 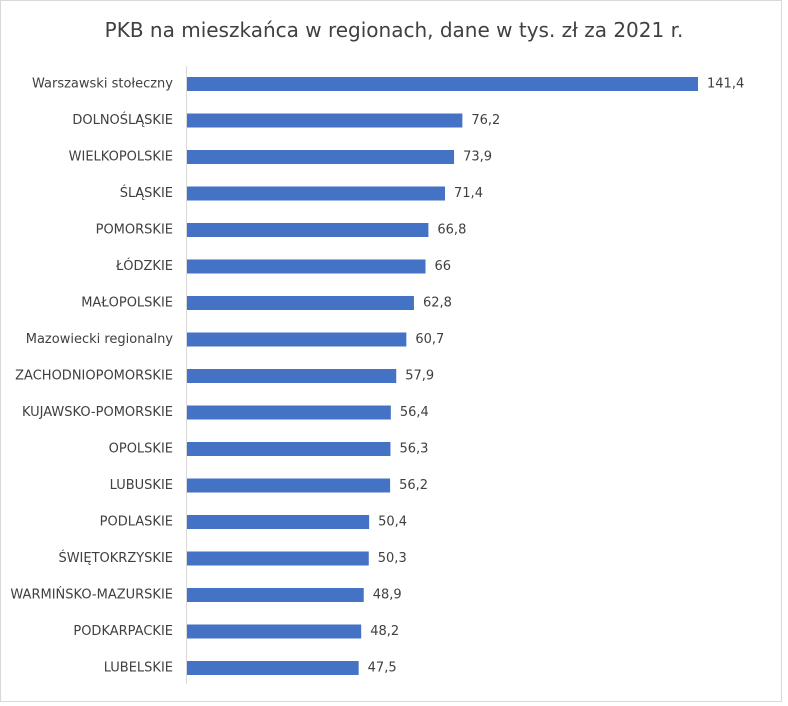 What do you see at coordinates (97, 412) in the screenshot?
I see `category-label: KUJAWSKO-POMORSKIE` at bounding box center [97, 412].